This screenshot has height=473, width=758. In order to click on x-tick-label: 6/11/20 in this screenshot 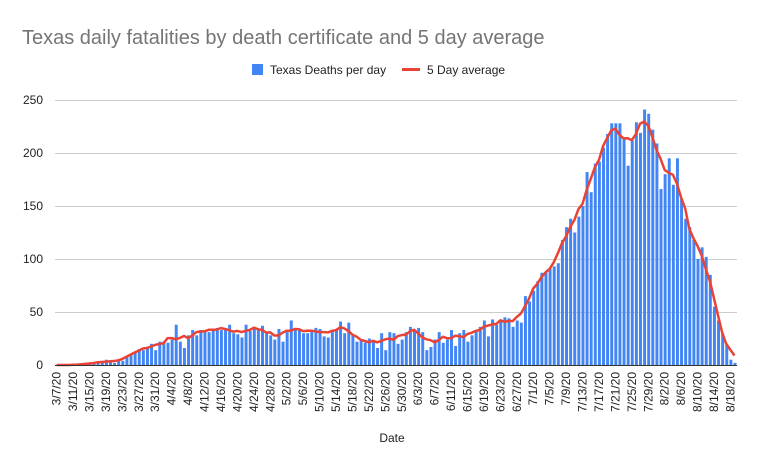, I will do `click(451, 391)`.